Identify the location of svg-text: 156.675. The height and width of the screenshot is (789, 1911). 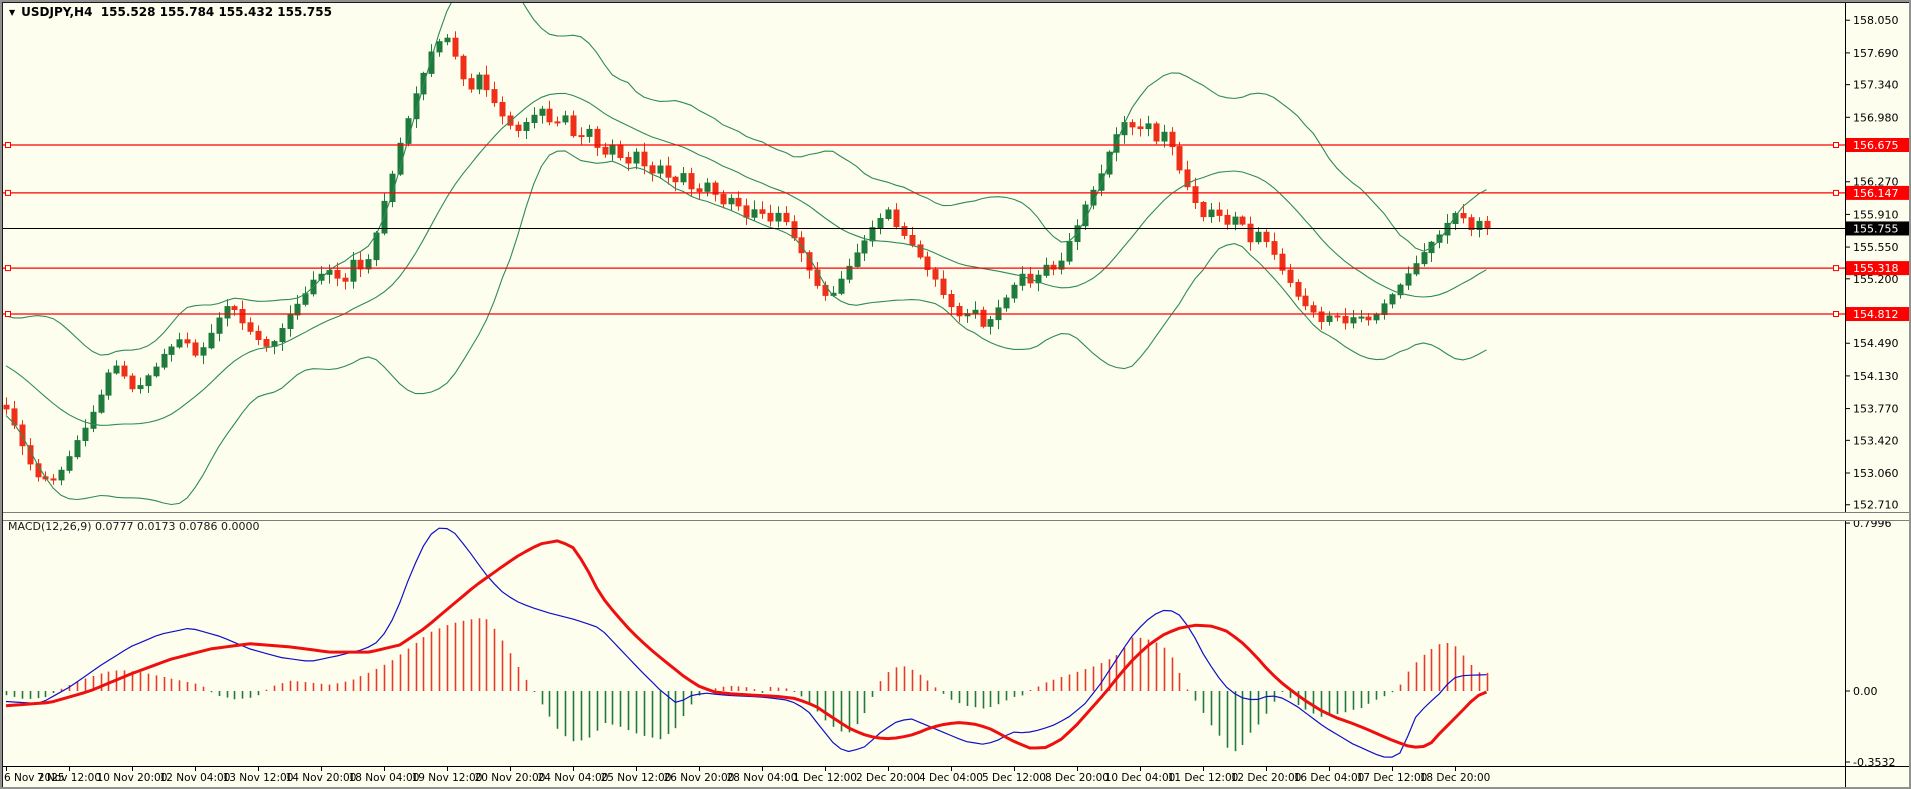
(1876, 145).